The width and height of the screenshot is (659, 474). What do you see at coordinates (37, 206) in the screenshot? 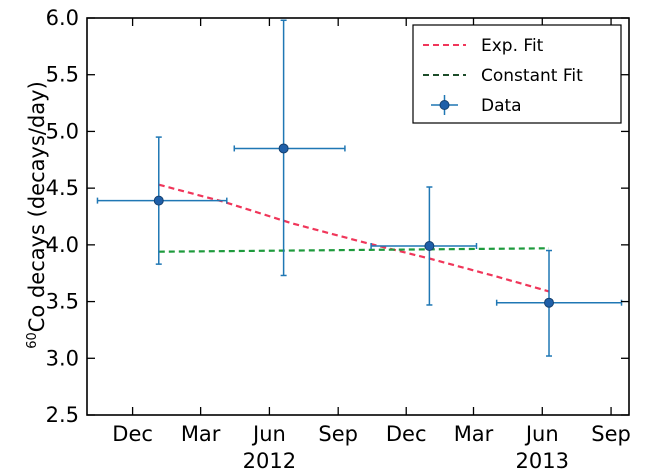
I see `y-axis-label-main: Co decays (decays/day)` at bounding box center [37, 206].